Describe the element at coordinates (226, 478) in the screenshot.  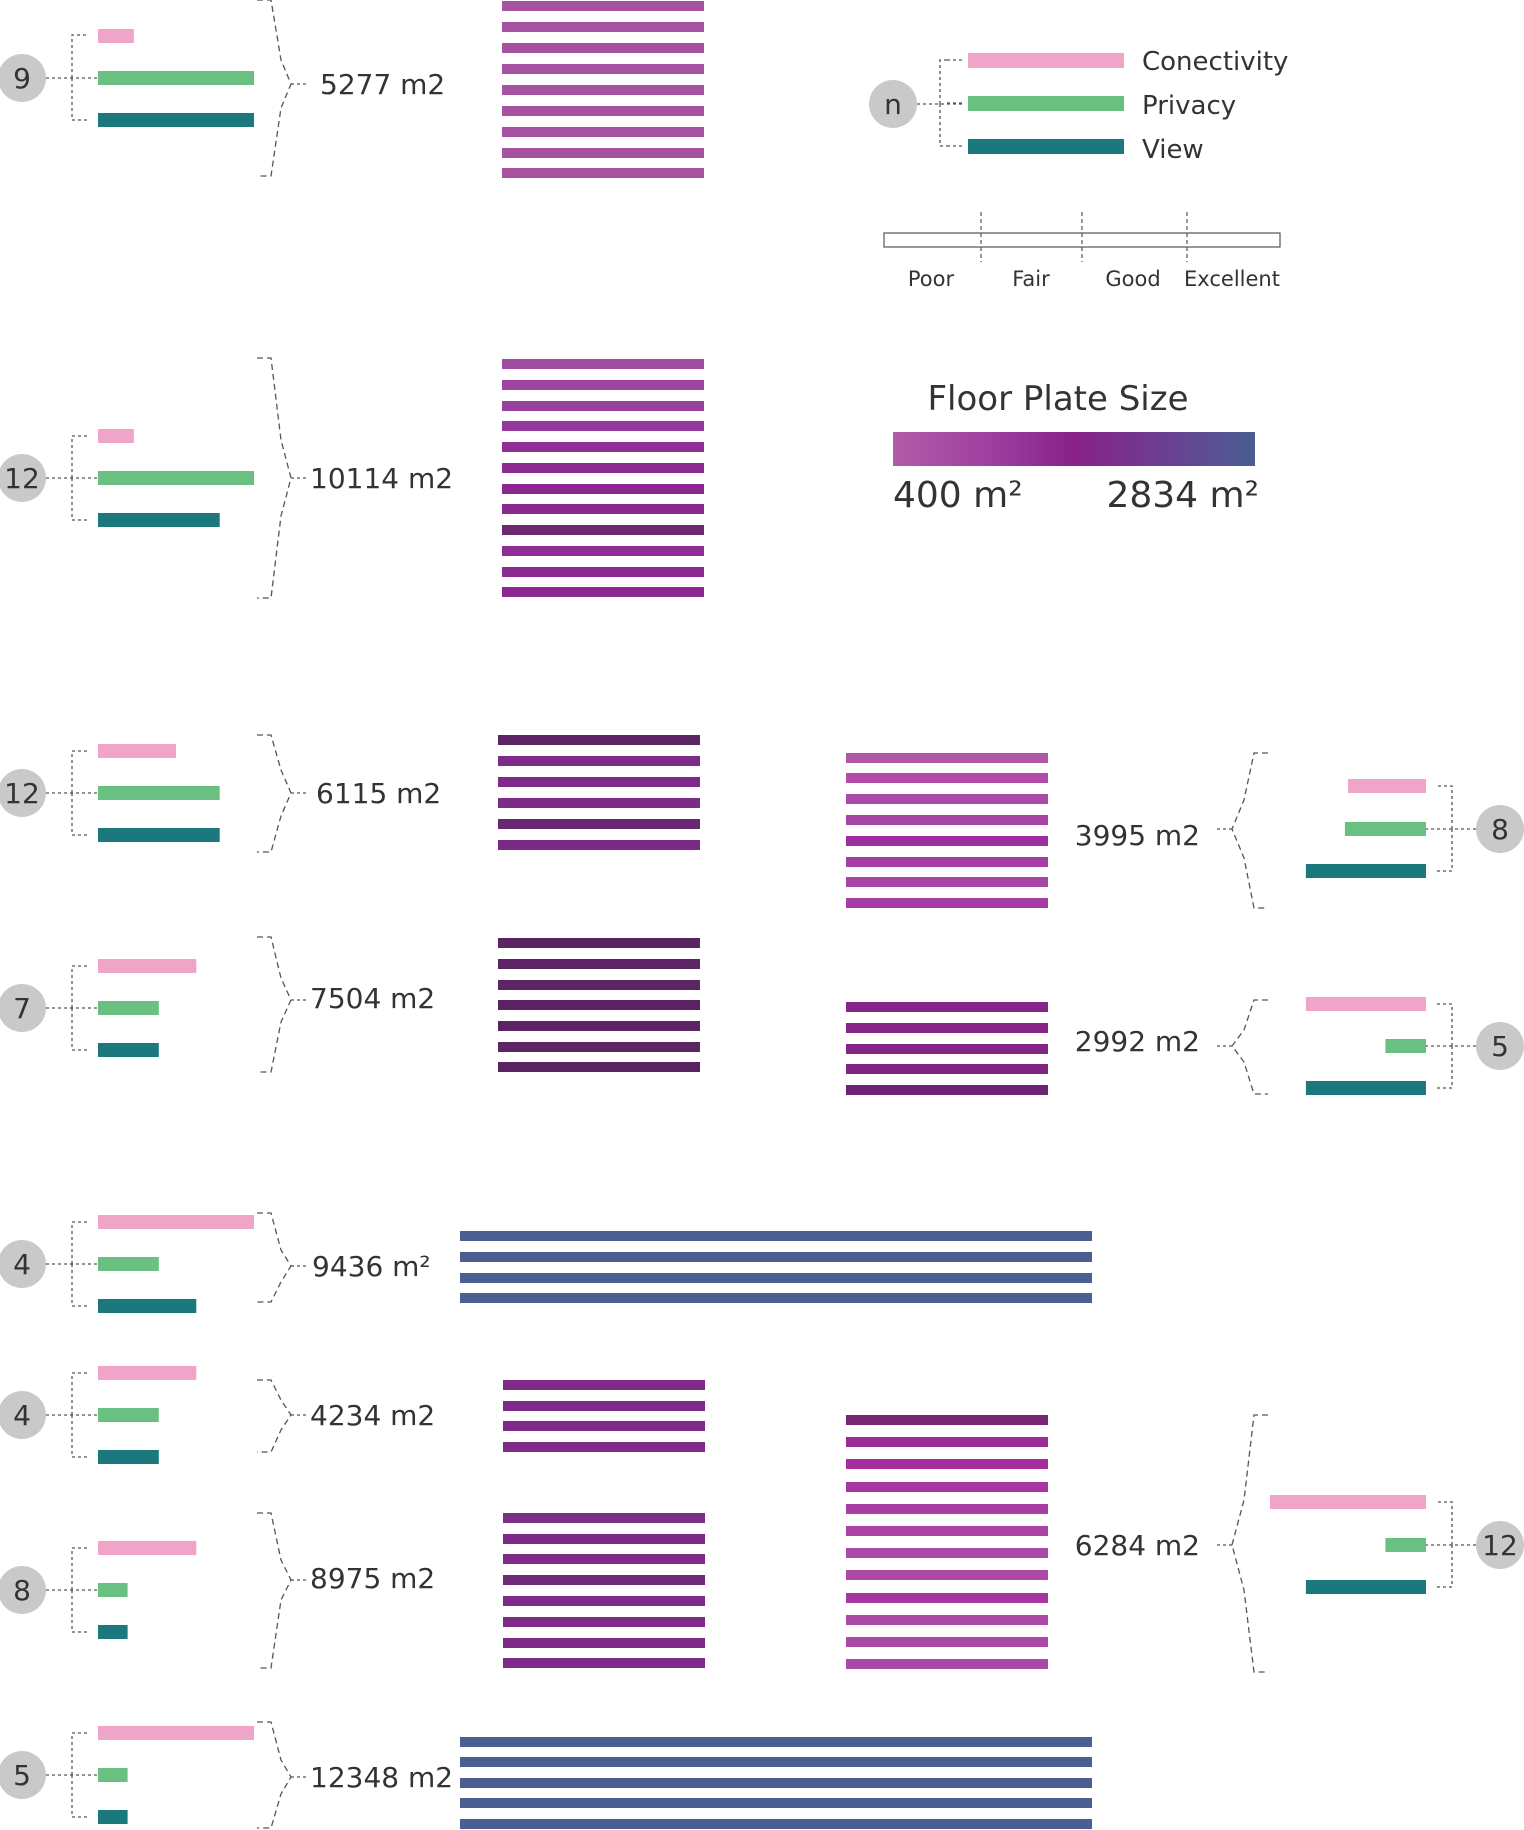
I see `building-group: 12 10114 m2` at that location.